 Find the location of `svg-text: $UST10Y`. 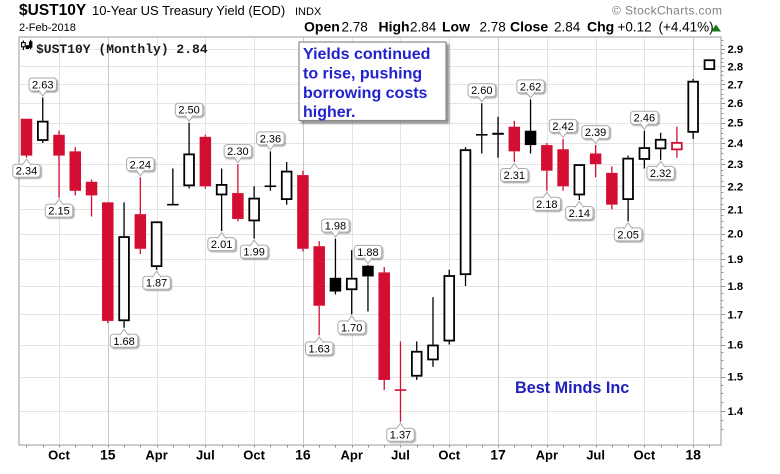

svg-text: $UST10Y is located at coordinates (53, 10).